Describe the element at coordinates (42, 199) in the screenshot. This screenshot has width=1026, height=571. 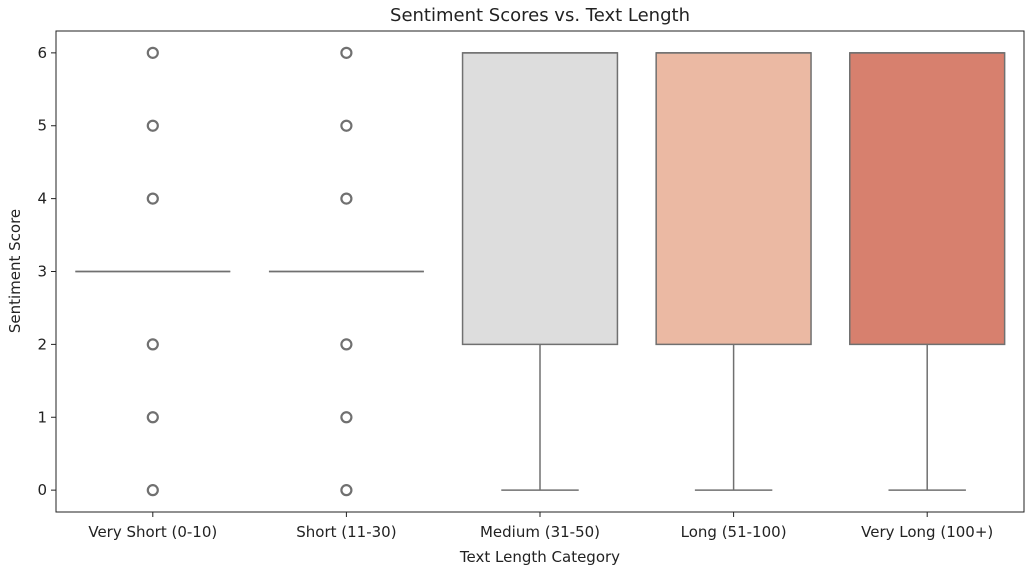
I see `y-tick-label: 4` at that location.